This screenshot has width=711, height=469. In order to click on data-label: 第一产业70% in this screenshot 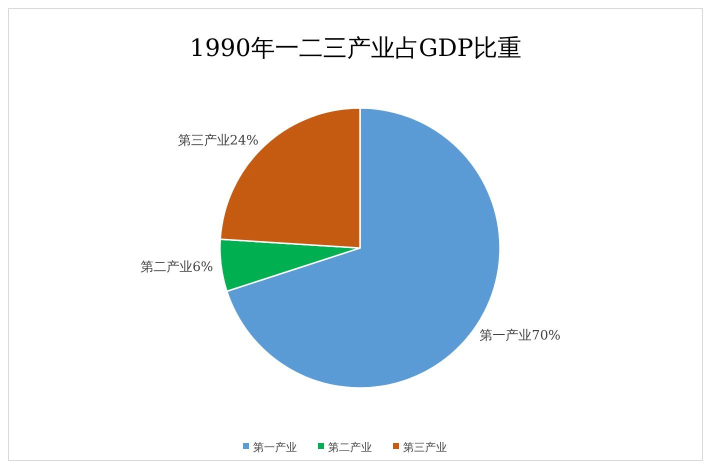, I will do `click(520, 336)`.